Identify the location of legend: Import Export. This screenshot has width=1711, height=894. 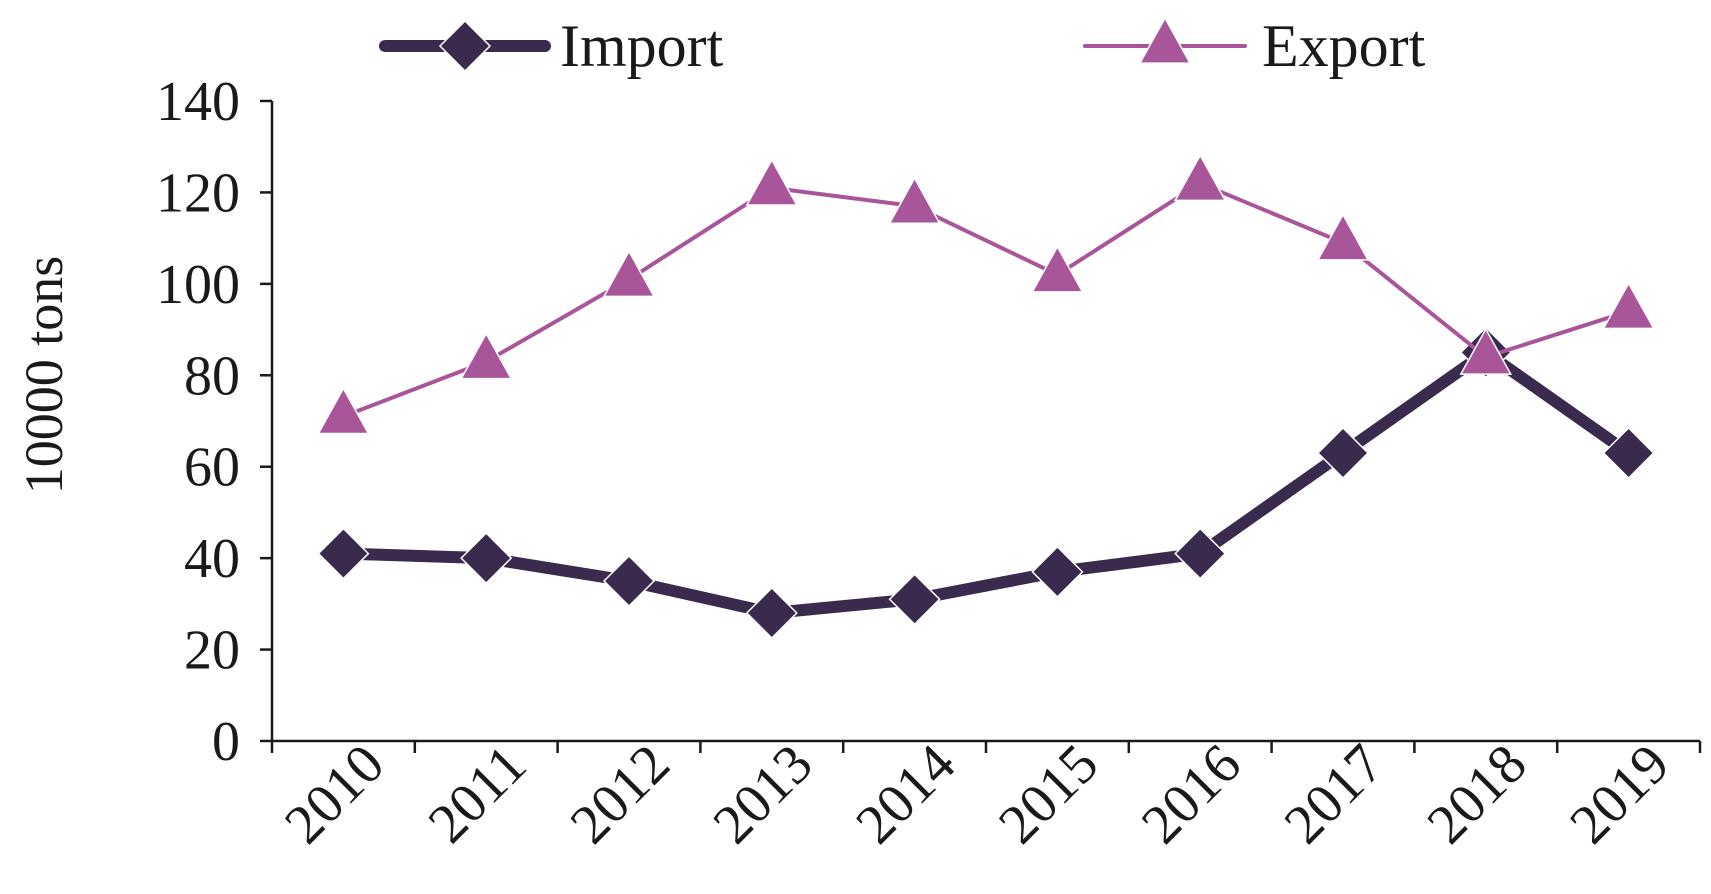
(902, 46).